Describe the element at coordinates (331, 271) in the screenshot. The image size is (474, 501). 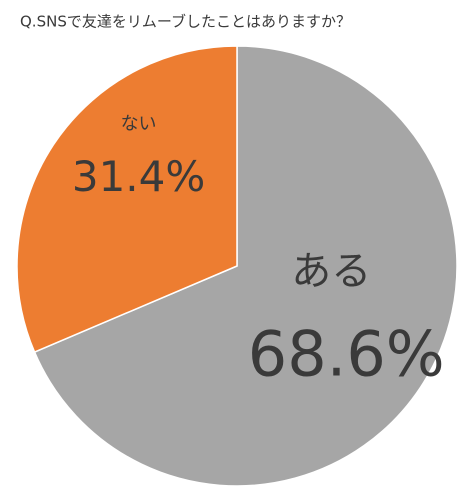
I see `slice-label: ある` at that location.